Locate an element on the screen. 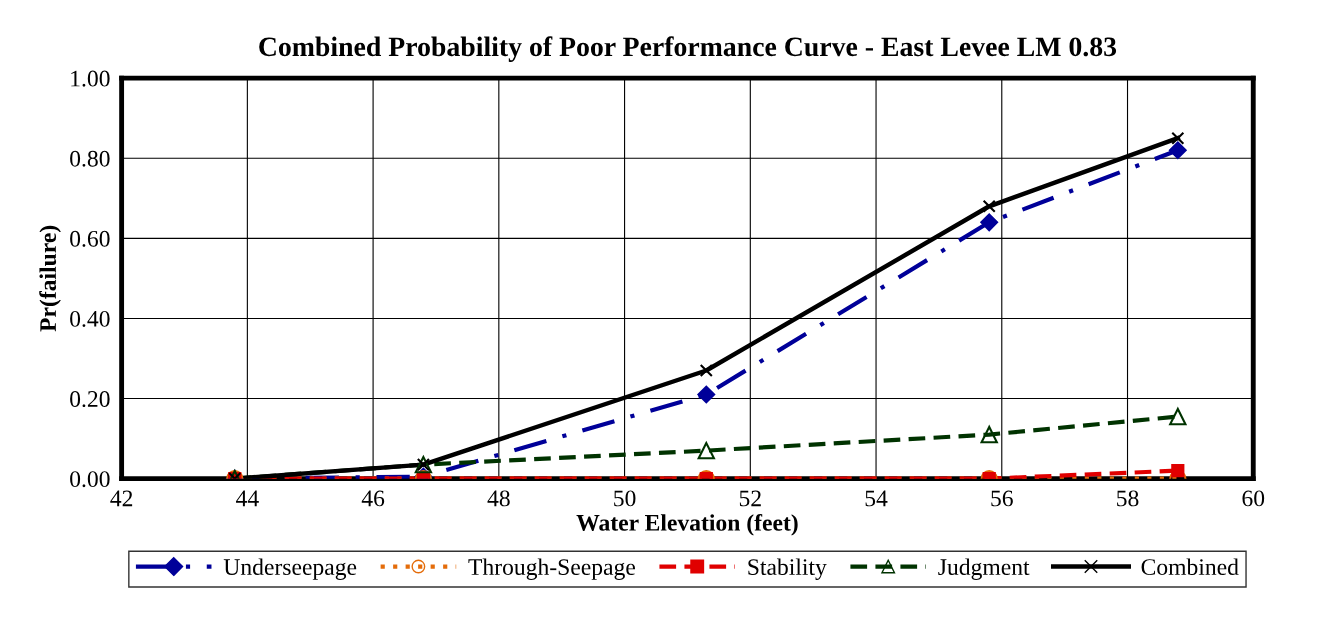  legend-label: Combined is located at coordinates (1190, 567).